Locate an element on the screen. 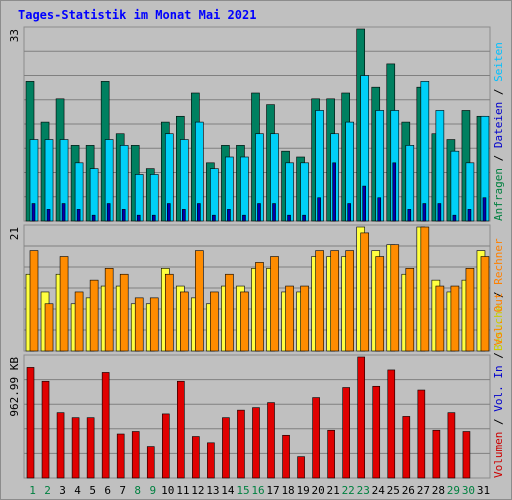 Image resolution: width=512 pixels, height=500 pixels. x-tick-label: 6 is located at coordinates (107, 490).